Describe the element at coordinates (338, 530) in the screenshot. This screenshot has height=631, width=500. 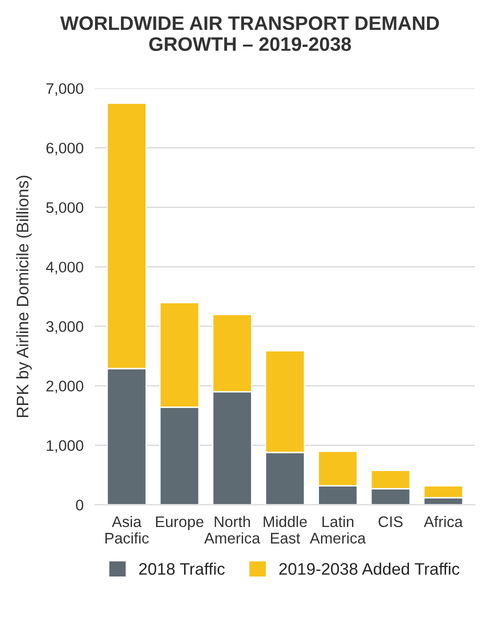
I see `x-tick-label: Latin America` at that location.